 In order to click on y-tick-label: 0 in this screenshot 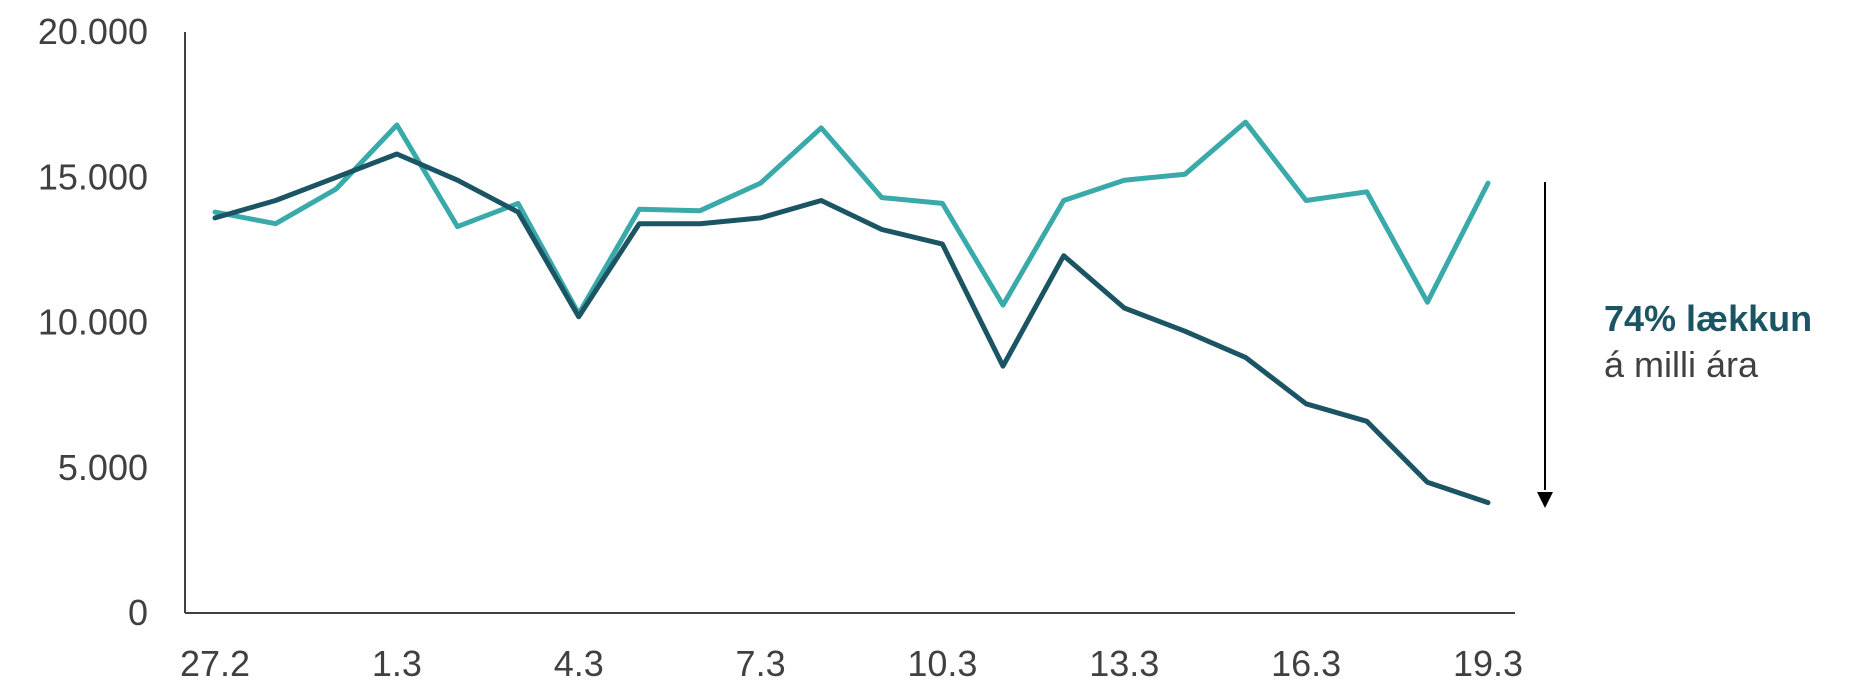, I will do `click(138, 612)`.